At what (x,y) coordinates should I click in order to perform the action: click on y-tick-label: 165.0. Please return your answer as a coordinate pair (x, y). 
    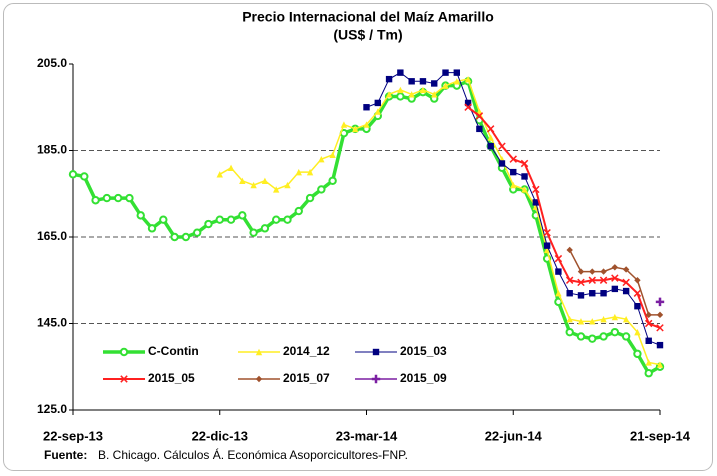
    Looking at the image, I should click on (52, 236).